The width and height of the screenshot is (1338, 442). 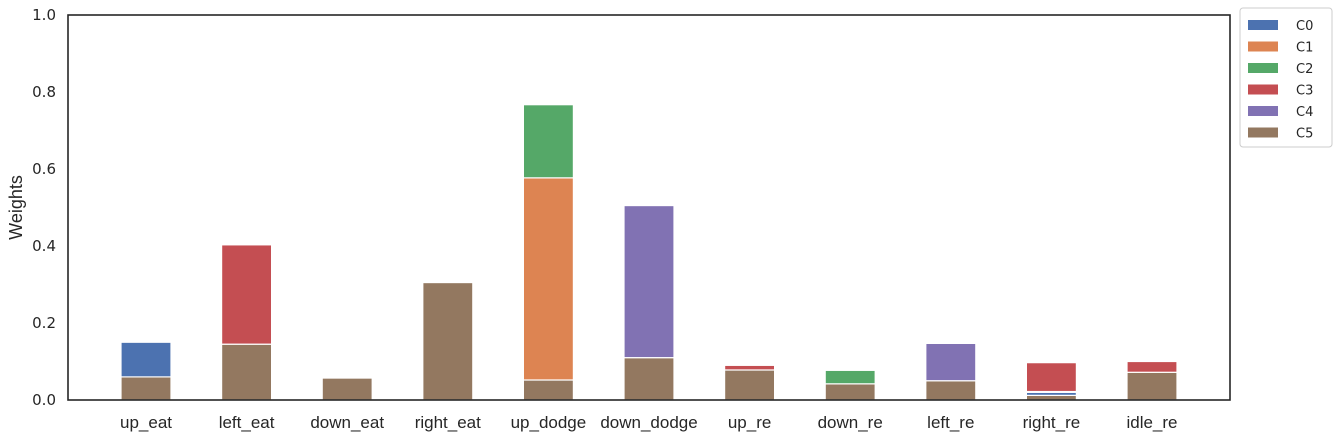 What do you see at coordinates (1051, 377) in the screenshot?
I see `bar-right_re-C3` at bounding box center [1051, 377].